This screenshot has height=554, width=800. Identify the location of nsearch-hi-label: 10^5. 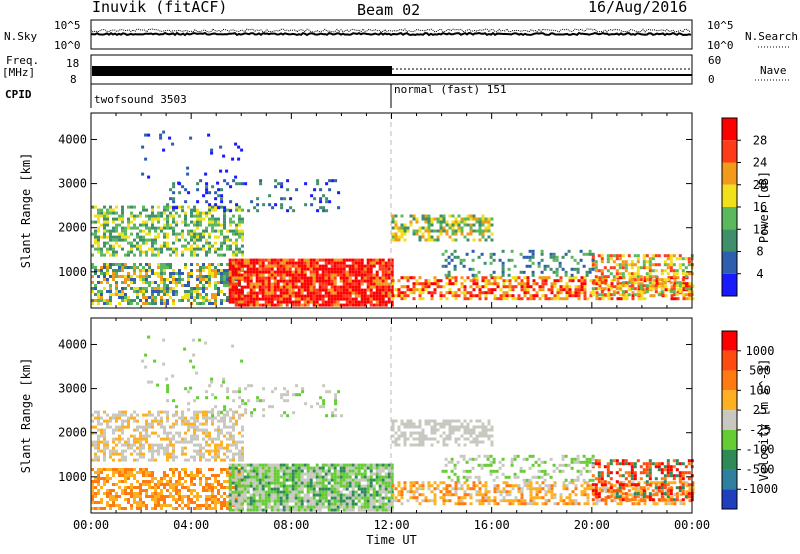
(720, 25).